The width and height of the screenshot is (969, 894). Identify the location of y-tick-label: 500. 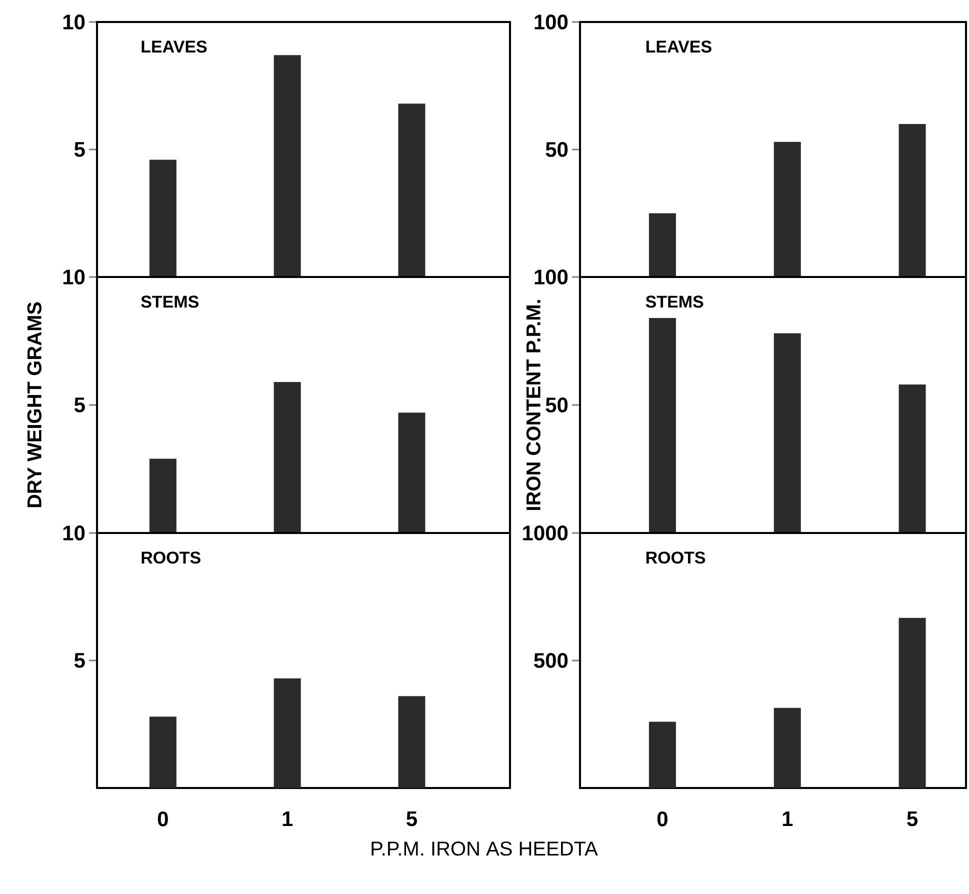
(551, 660).